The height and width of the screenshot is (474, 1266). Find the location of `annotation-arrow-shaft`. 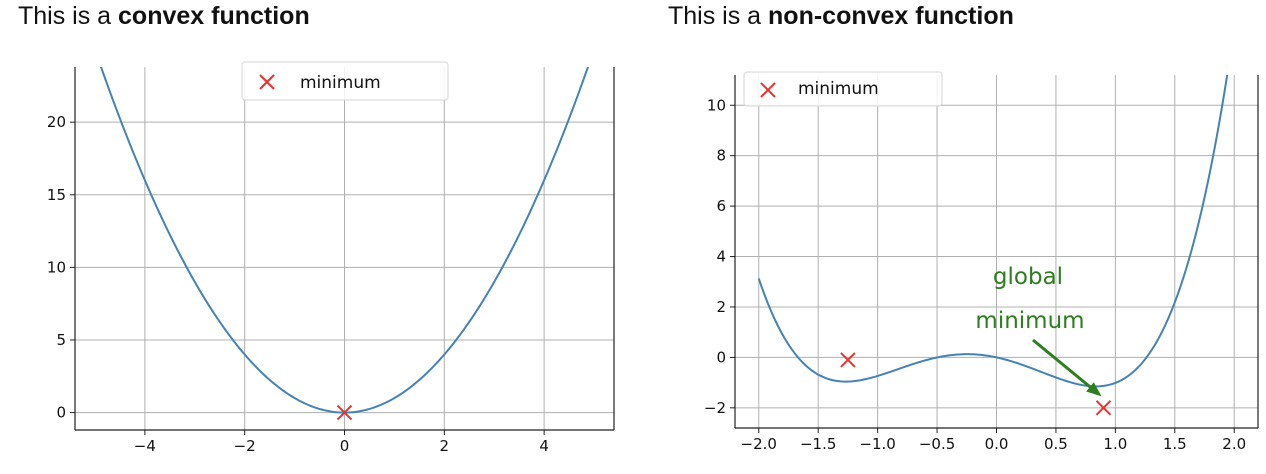

annotation-arrow-shaft is located at coordinates (1066, 366).